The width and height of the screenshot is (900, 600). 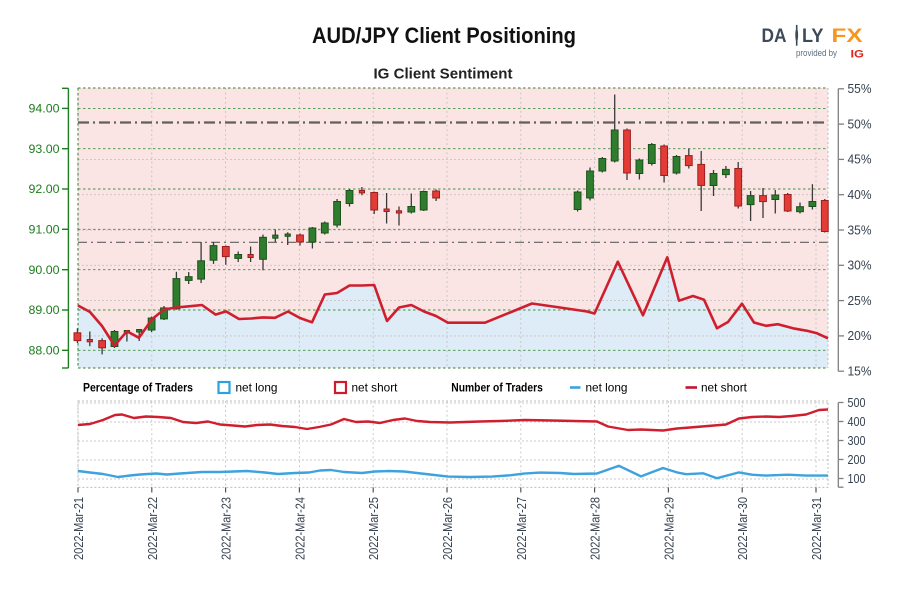 What do you see at coordinates (373, 528) in the screenshot?
I see `svg-text: 2022-Mar-25` at bounding box center [373, 528].